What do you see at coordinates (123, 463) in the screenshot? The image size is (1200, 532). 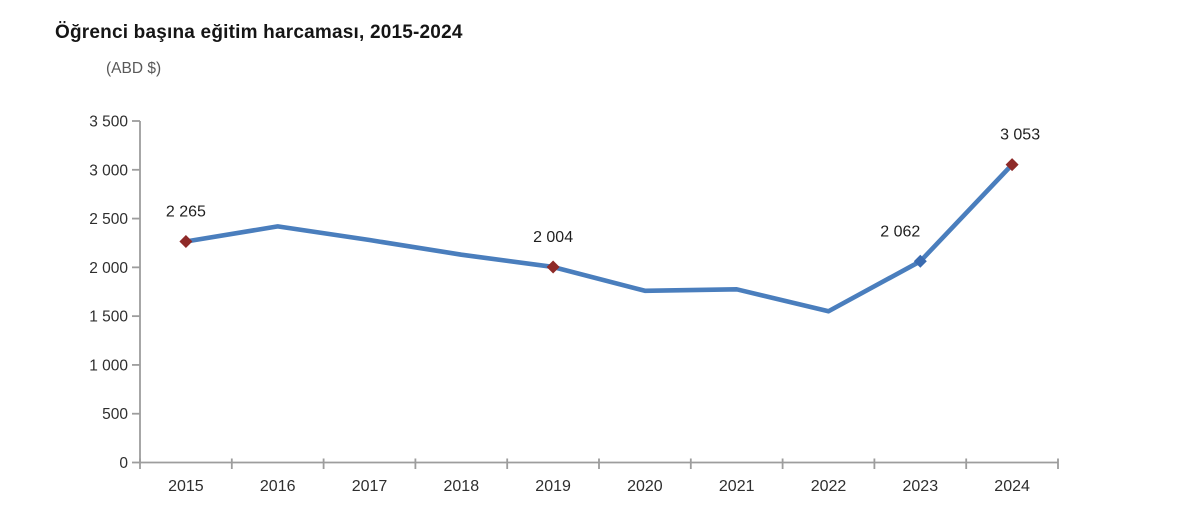 I see `y-axis-tick-label: 0` at bounding box center [123, 463].